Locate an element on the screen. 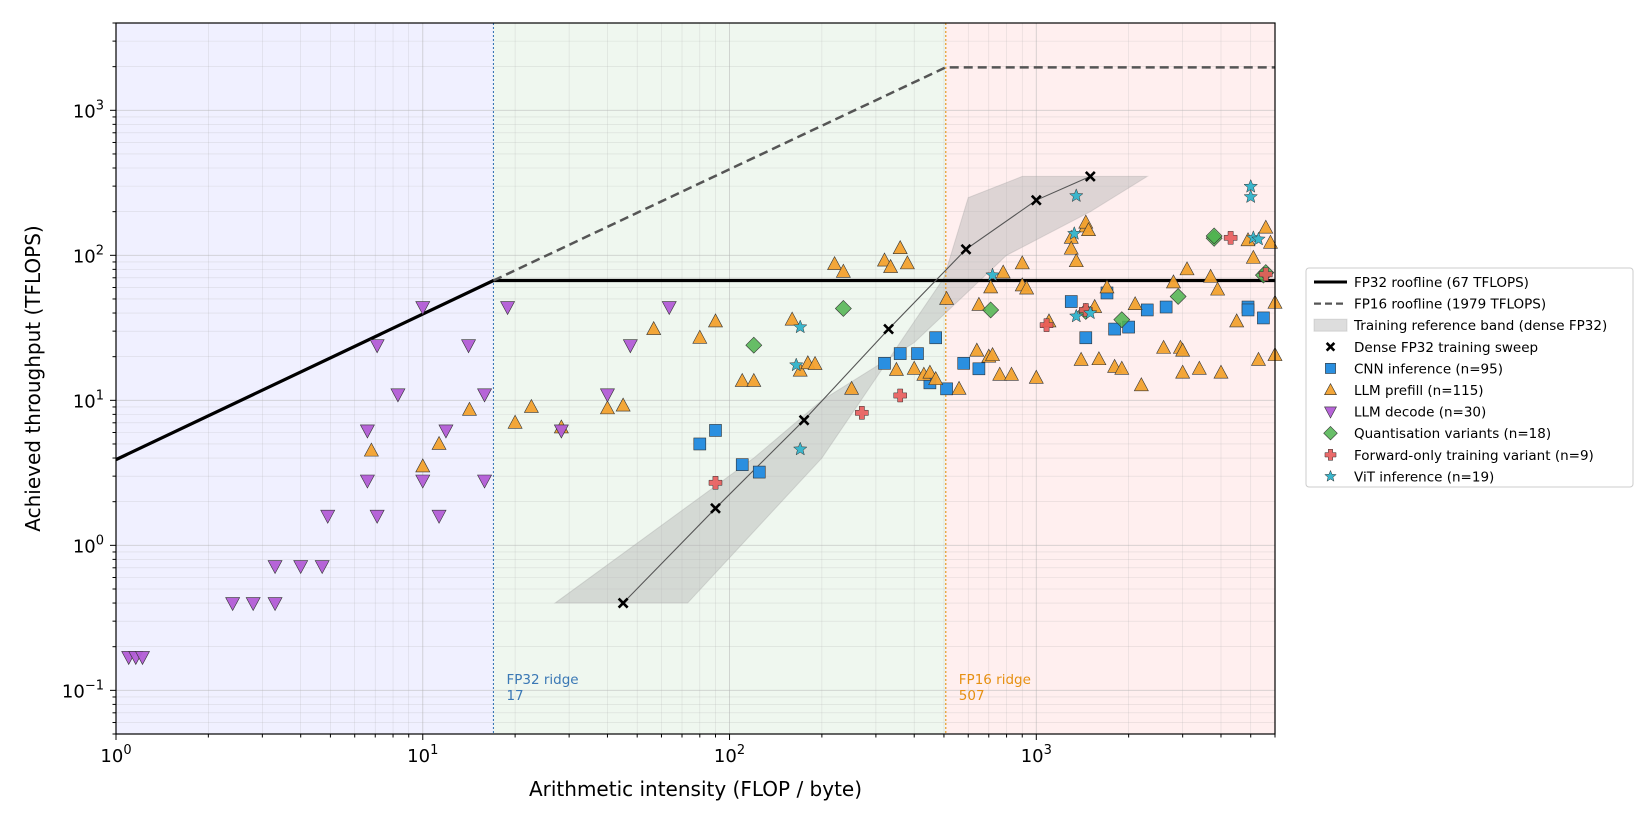 The width and height of the screenshot is (1650, 825). legend-label: CNN inference (n=95) is located at coordinates (1428, 369).